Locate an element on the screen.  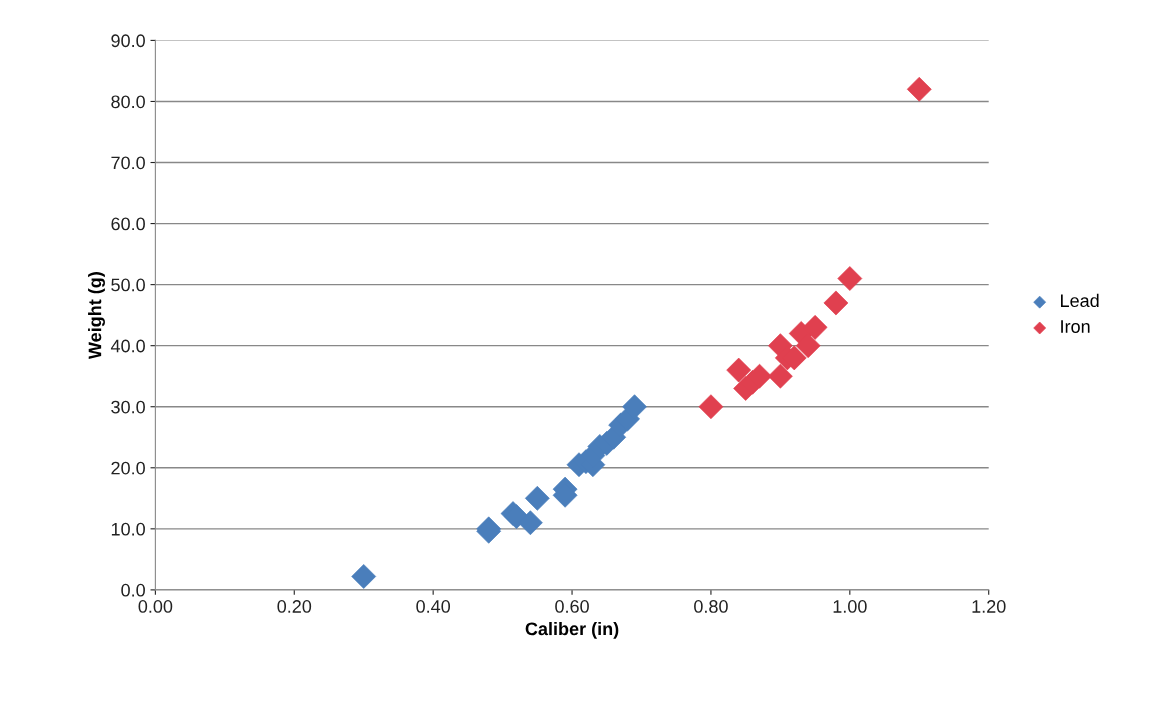
y-tick-label: 60.0 is located at coordinates (128, 224).